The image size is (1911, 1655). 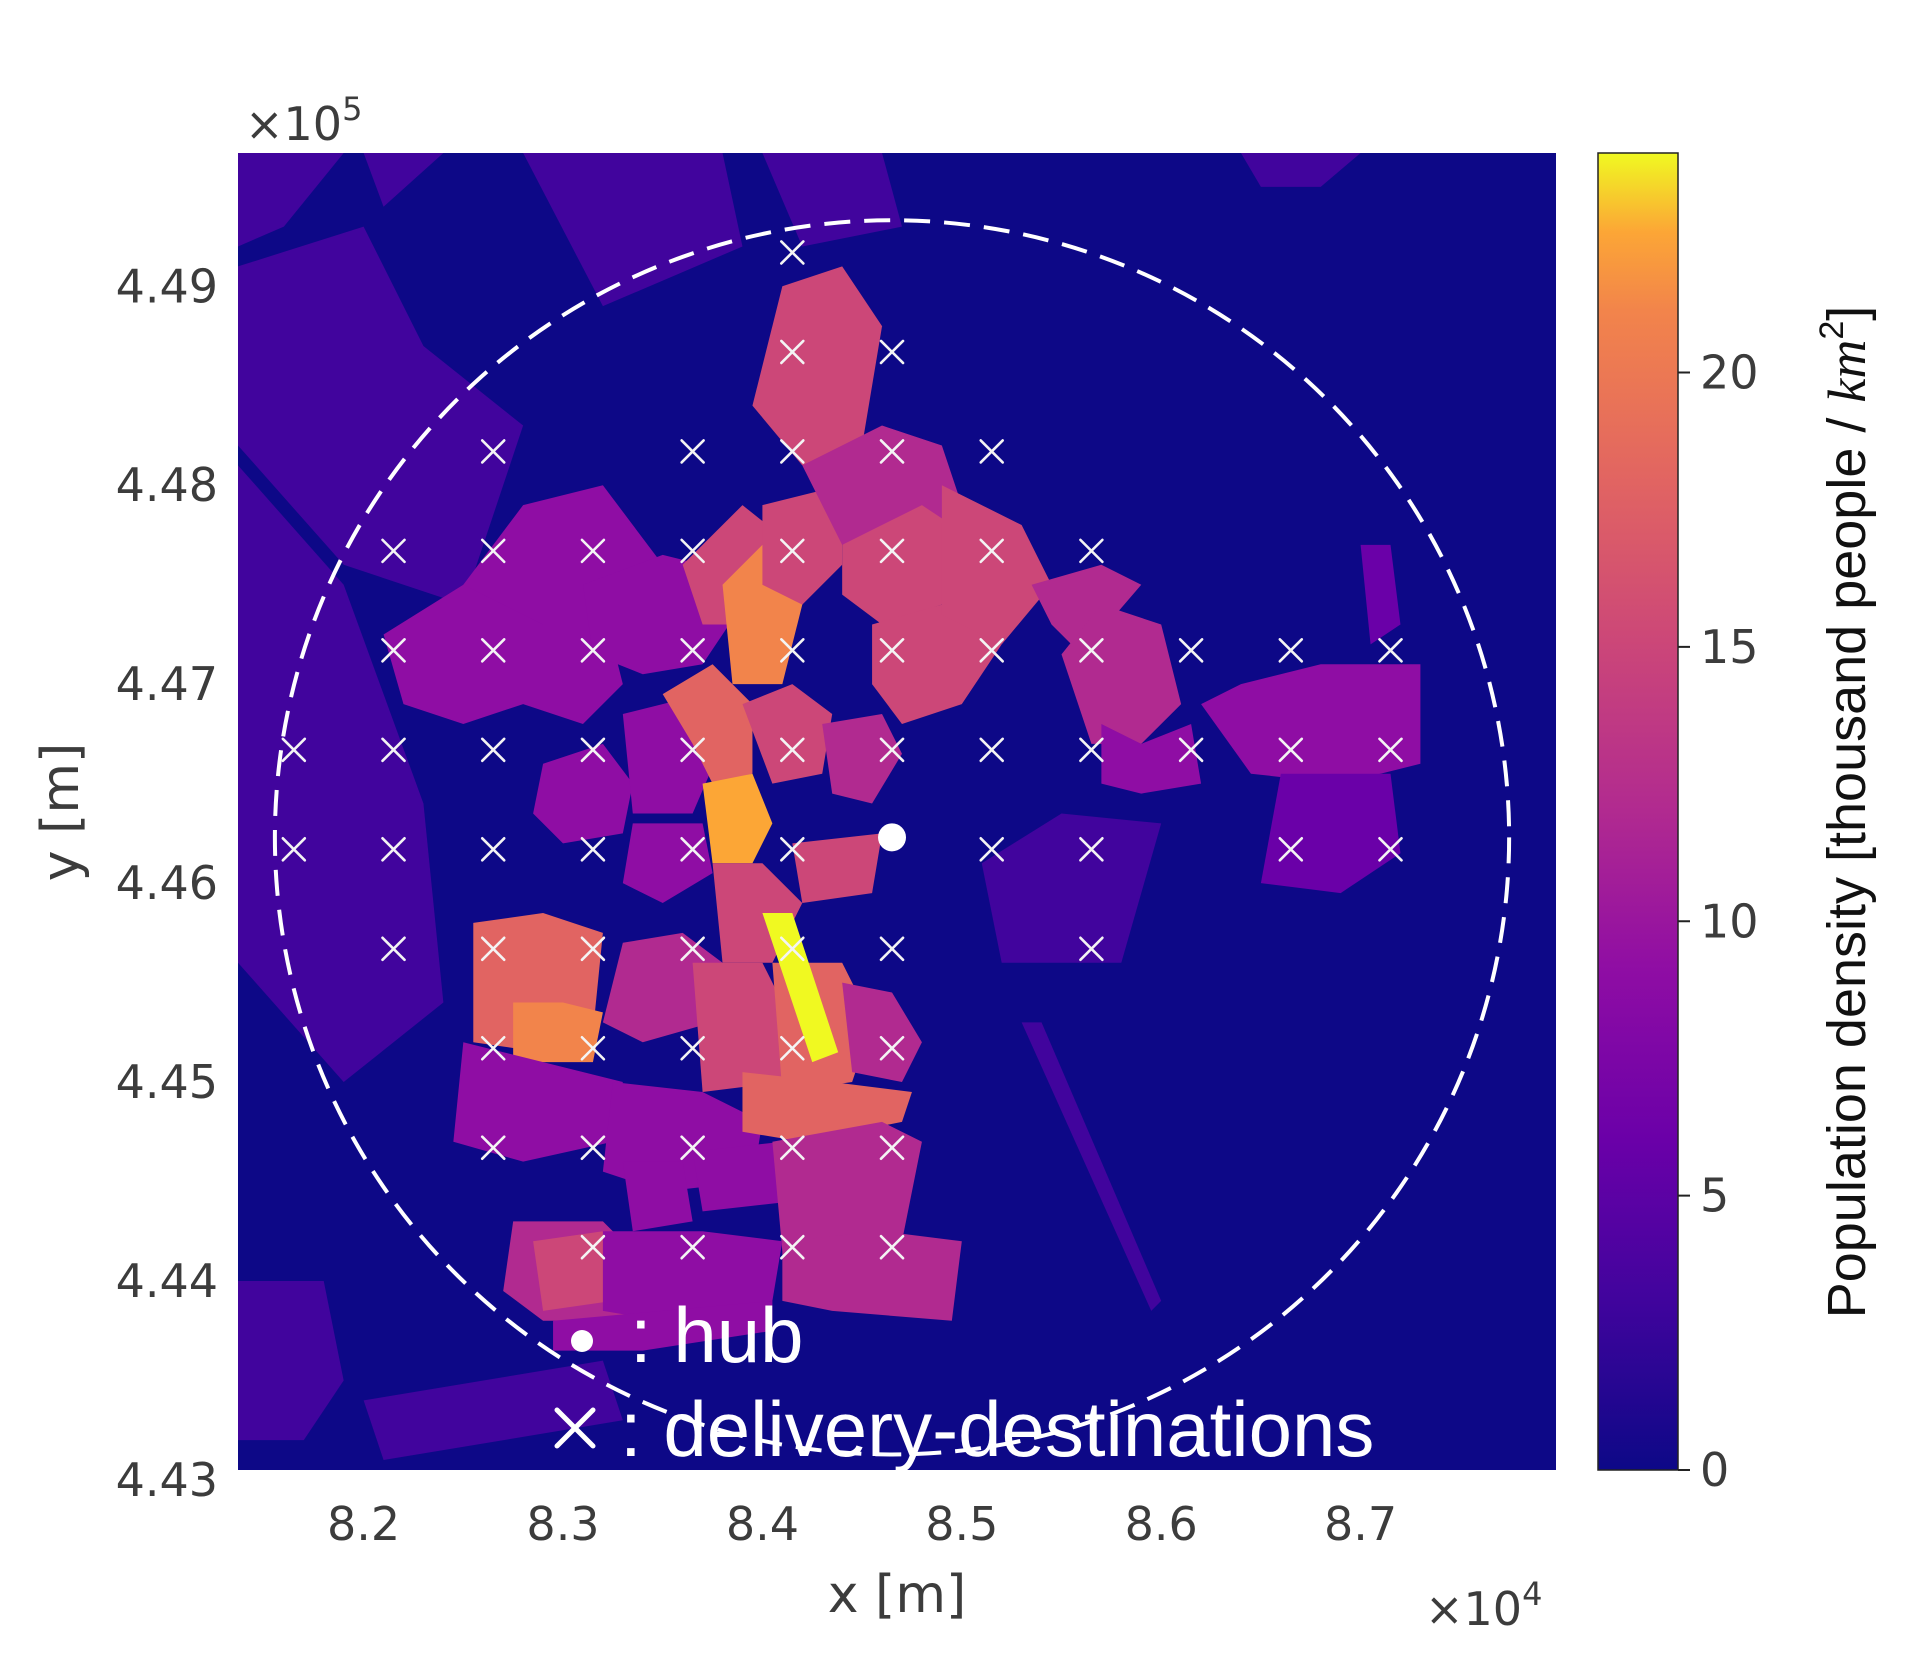 What do you see at coordinates (562, 1524) in the screenshot?
I see `x-tick-label: 8.3` at bounding box center [562, 1524].